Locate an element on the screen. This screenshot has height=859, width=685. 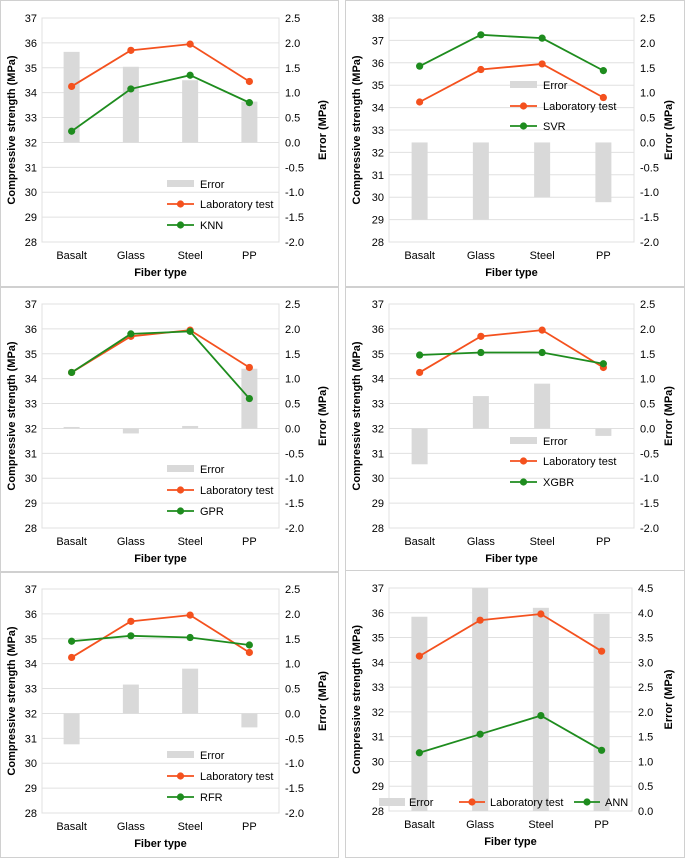
y-tick-label-right: -2.0 is located at coordinates (649, 243).